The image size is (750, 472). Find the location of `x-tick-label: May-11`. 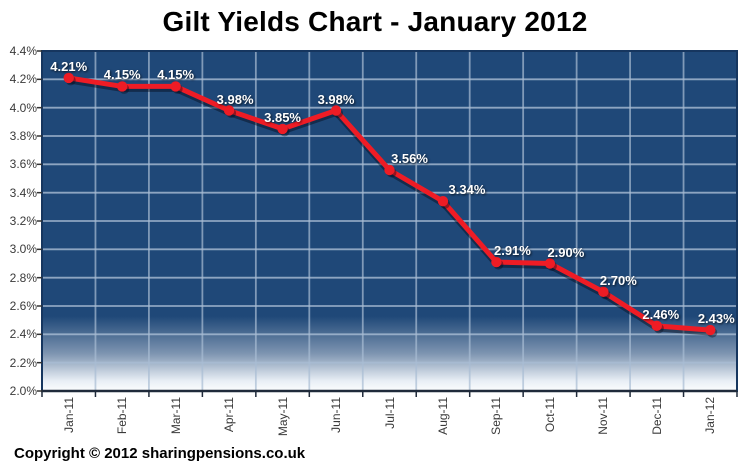

x-tick-label: May-11 is located at coordinates (282, 417).